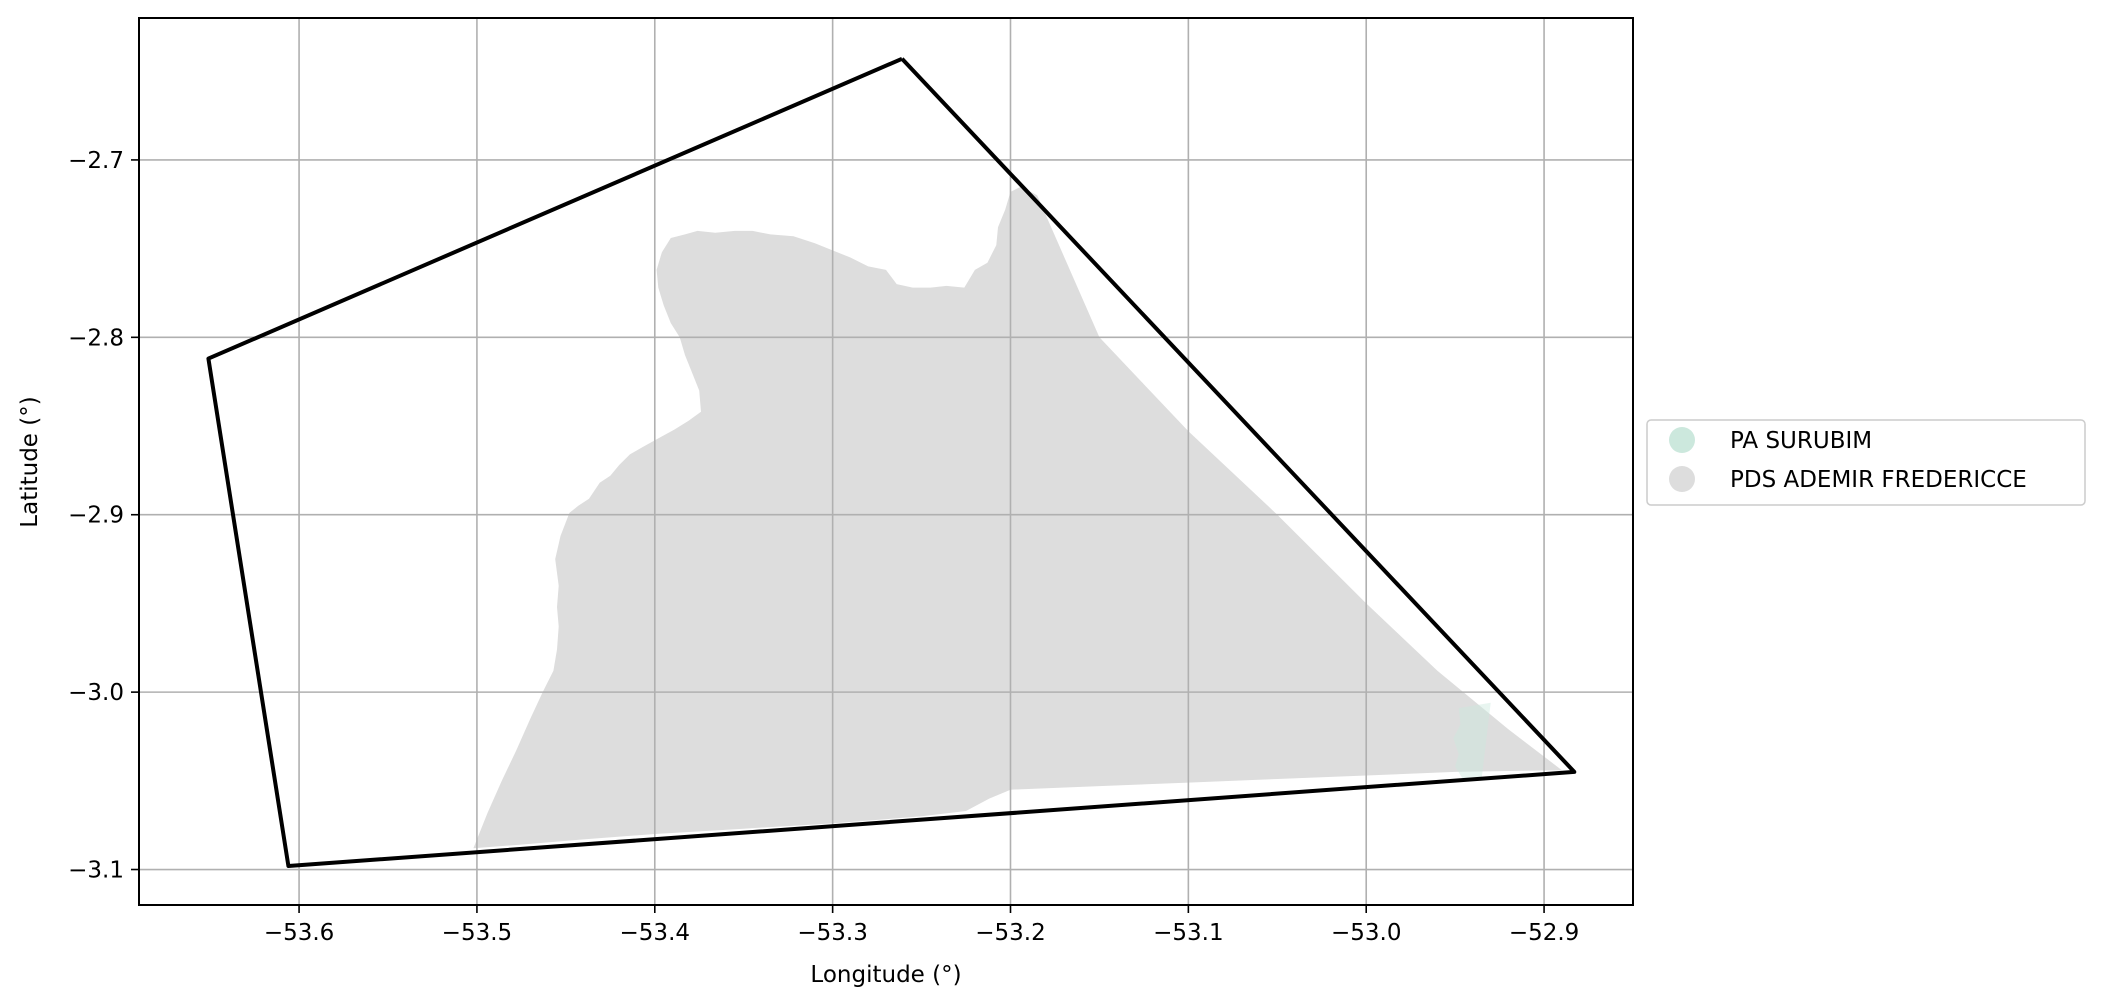  Describe the element at coordinates (1682, 479) in the screenshot. I see `legend-marker-pds-ademir-fredericce` at that location.